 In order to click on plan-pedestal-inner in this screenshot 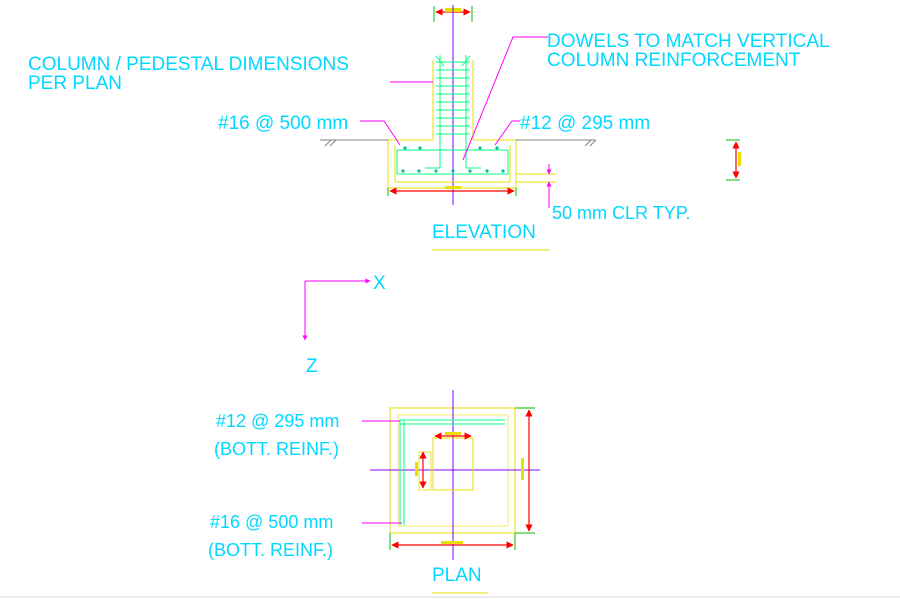, I will do `click(425, 471)`.